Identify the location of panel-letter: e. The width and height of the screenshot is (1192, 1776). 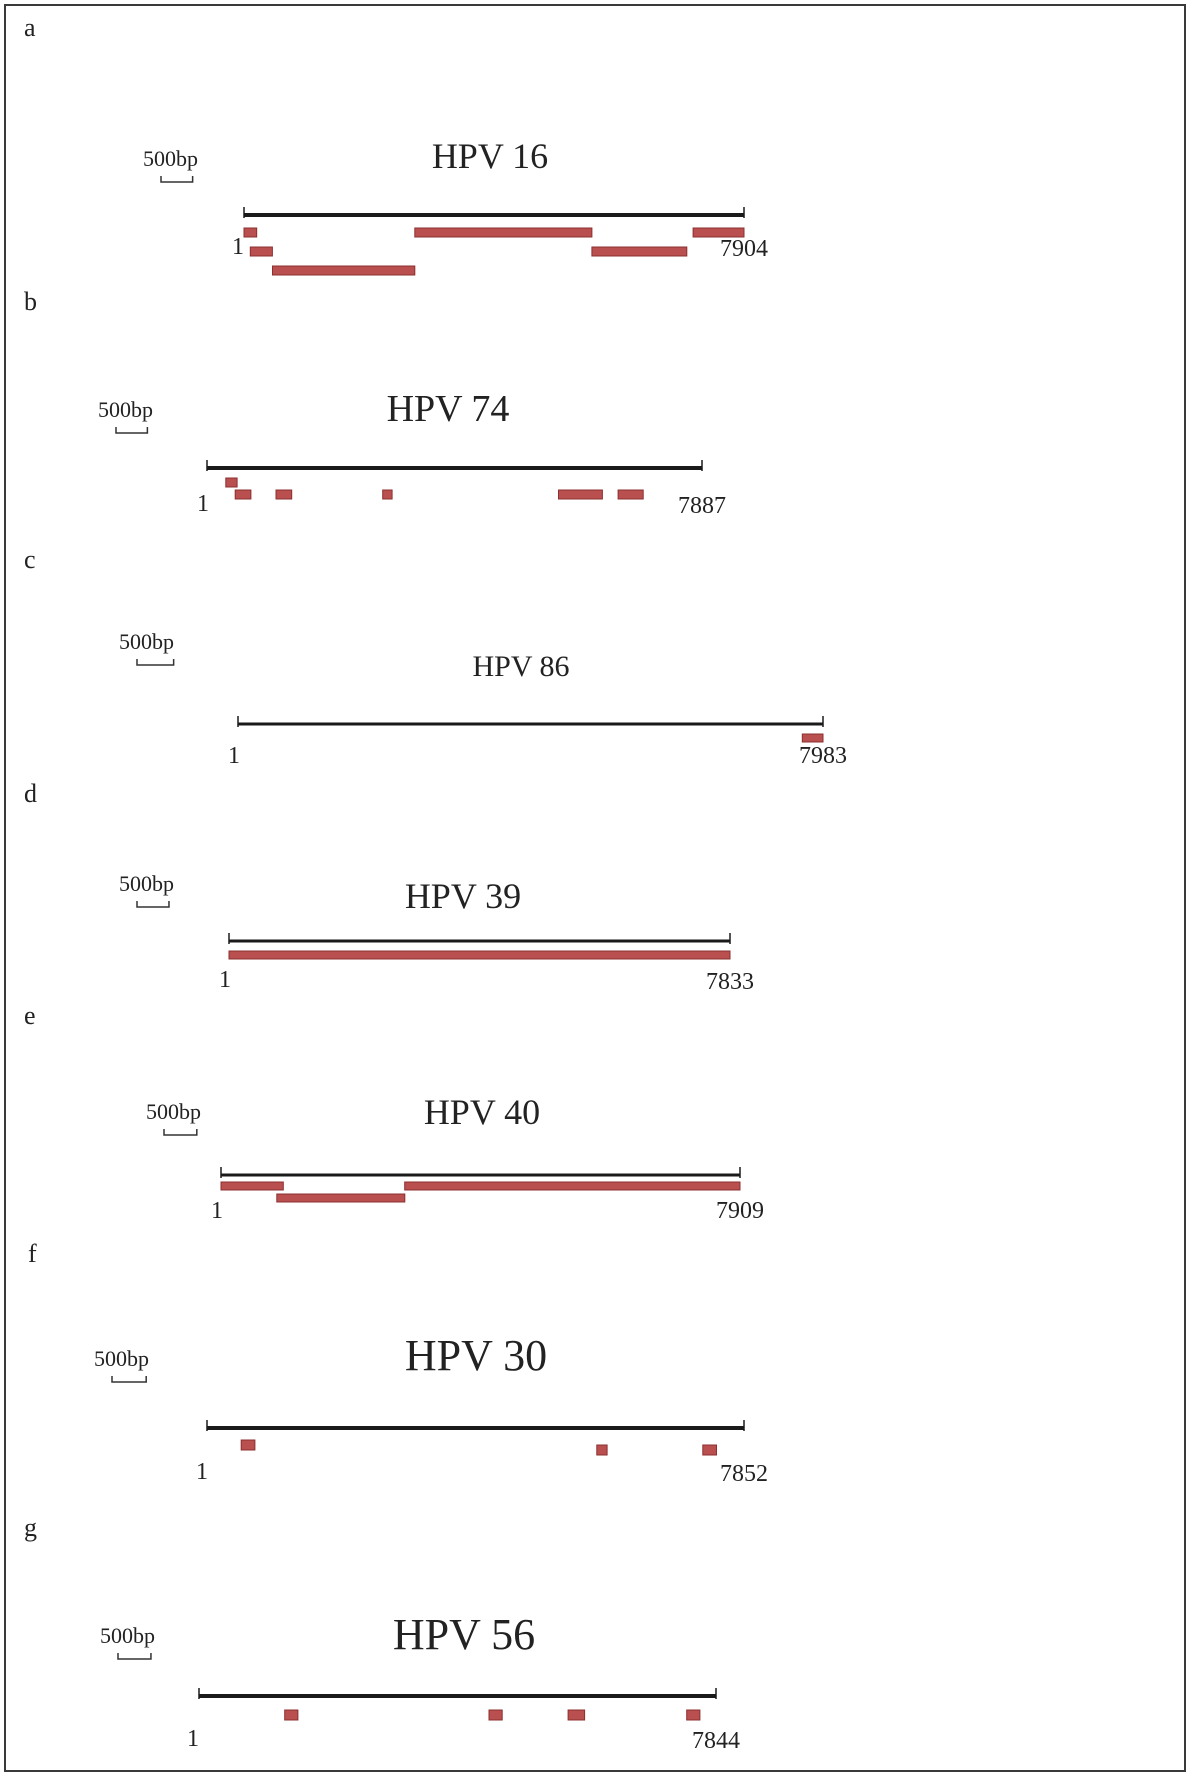
(30, 1015).